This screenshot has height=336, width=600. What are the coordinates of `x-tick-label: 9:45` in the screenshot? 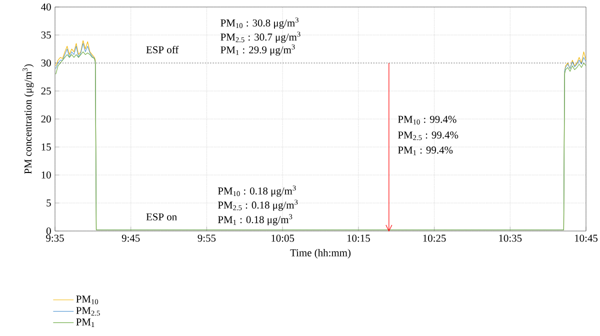 It's located at (131, 238).